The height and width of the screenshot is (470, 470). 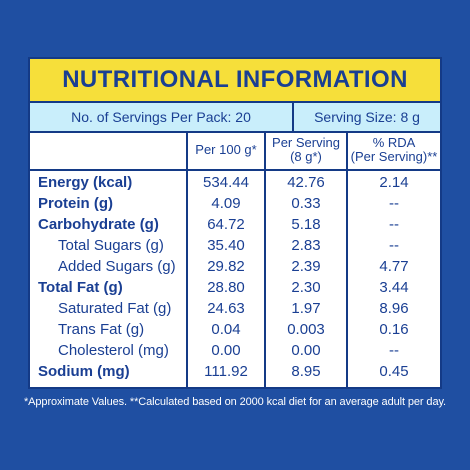 I want to click on nutrient-label: Trans Fat (g), so click(x=101, y=329).